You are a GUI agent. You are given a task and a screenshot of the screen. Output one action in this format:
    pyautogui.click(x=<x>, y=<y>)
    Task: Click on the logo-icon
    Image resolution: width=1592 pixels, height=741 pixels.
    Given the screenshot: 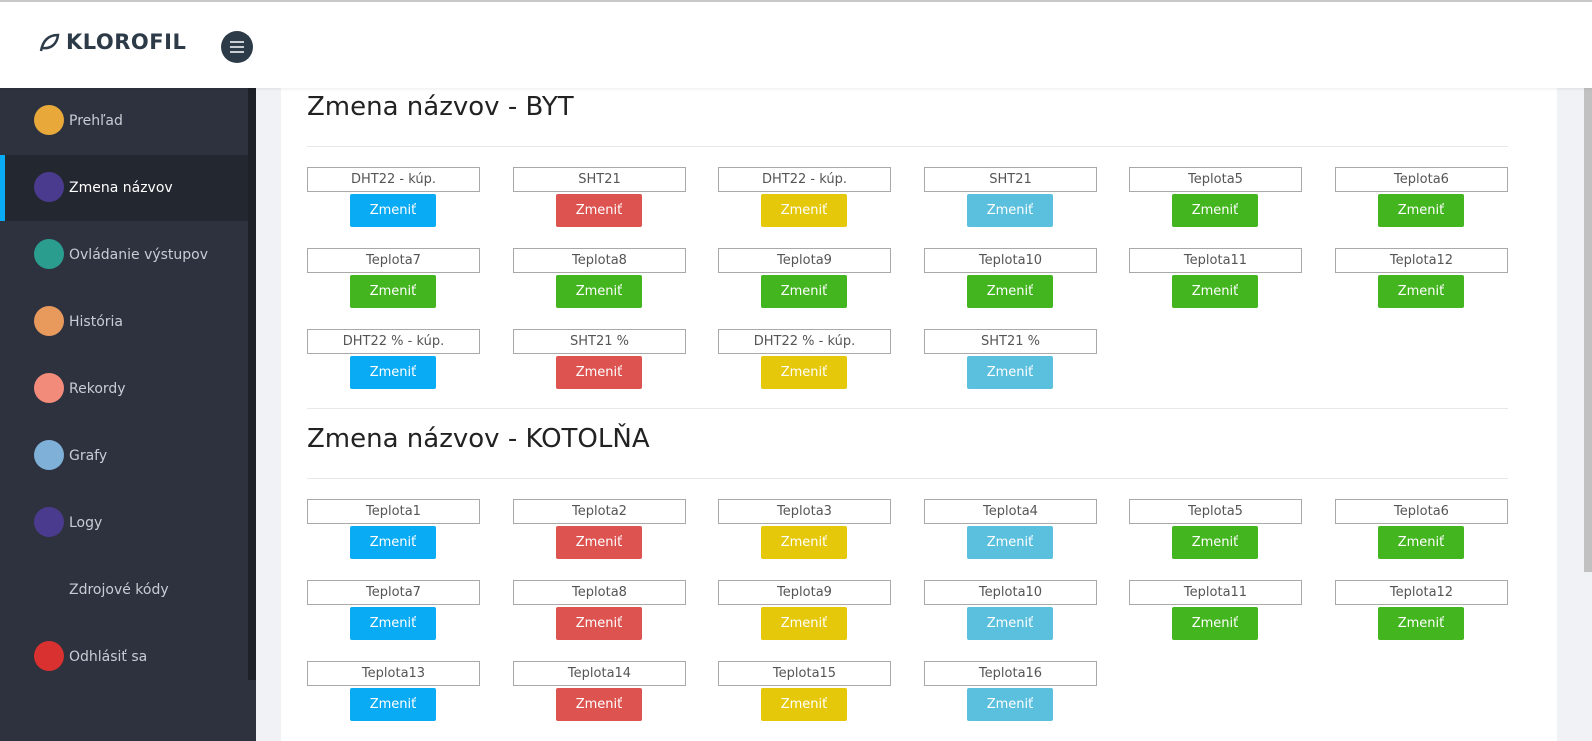 What is the action you would take?
    pyautogui.click(x=49, y=42)
    